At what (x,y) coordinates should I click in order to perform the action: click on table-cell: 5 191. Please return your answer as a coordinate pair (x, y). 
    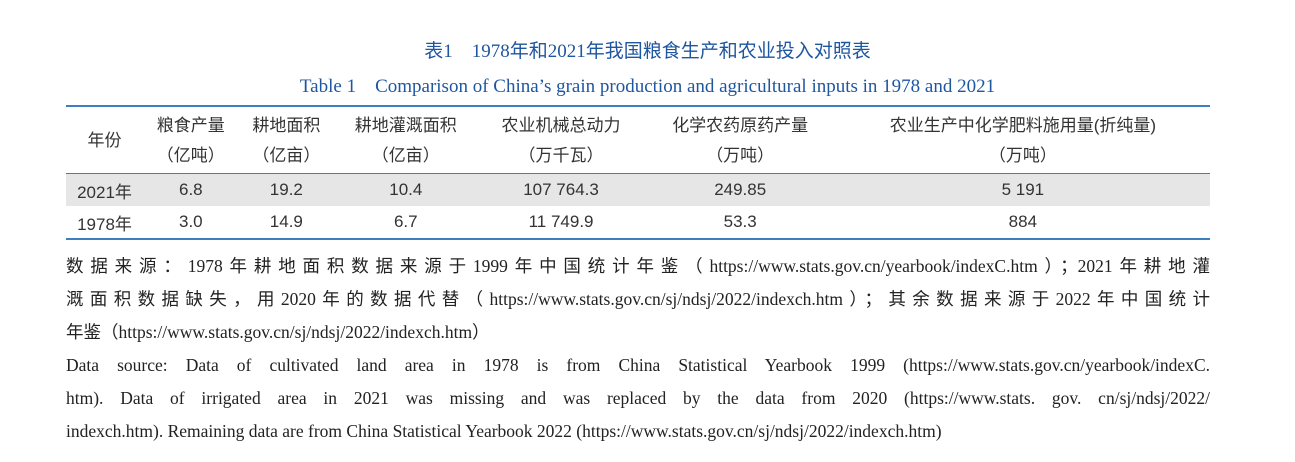
    Looking at the image, I should click on (1022, 189).